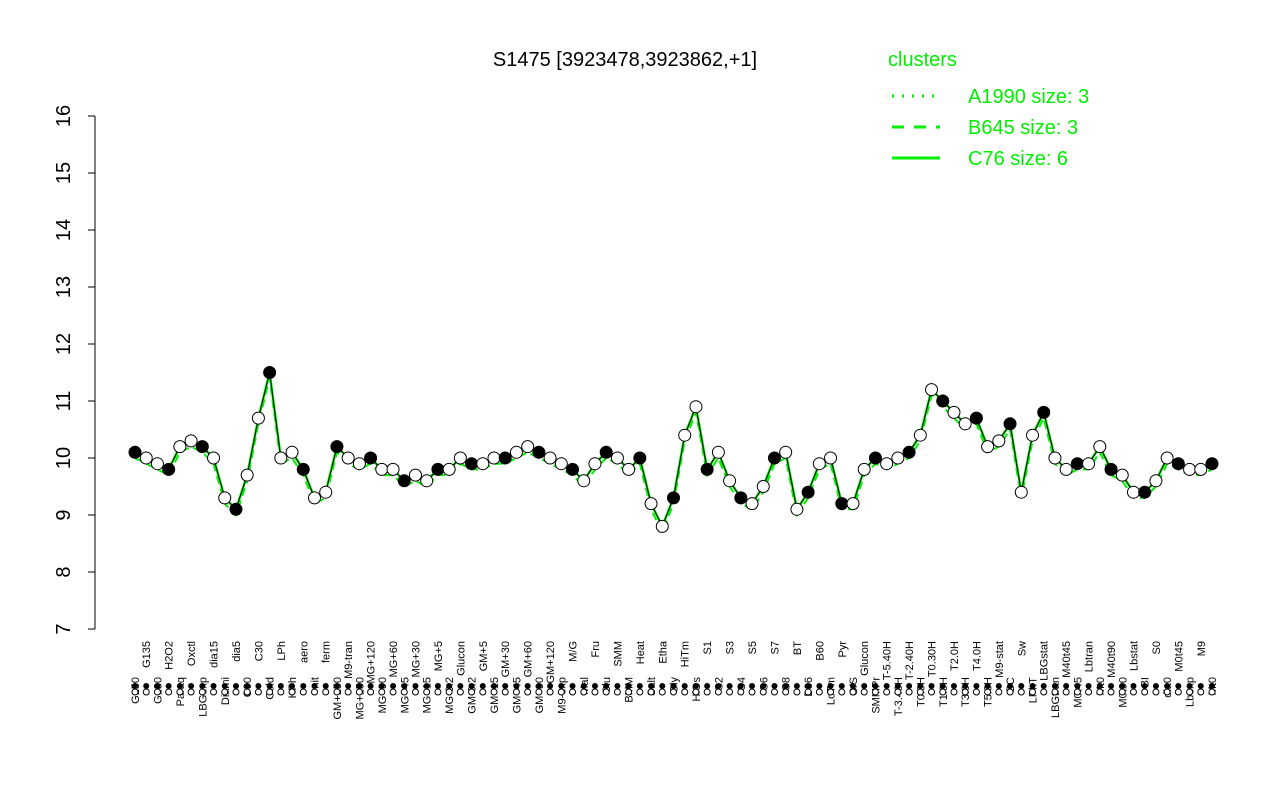 The image size is (1280, 800). Describe the element at coordinates (484, 656) in the screenshot. I see `x-tick-label: GM+5` at that location.